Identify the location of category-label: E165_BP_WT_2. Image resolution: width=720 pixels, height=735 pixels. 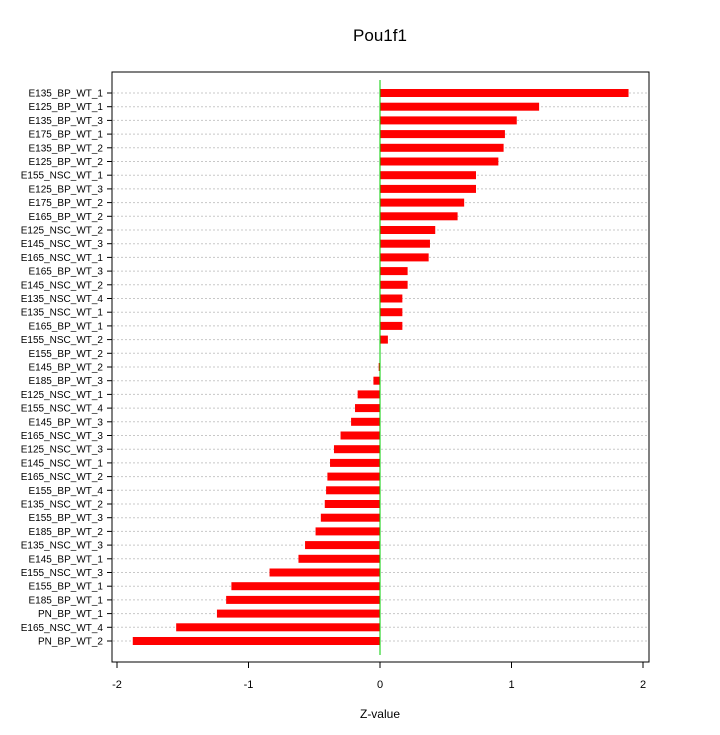
(66, 217).